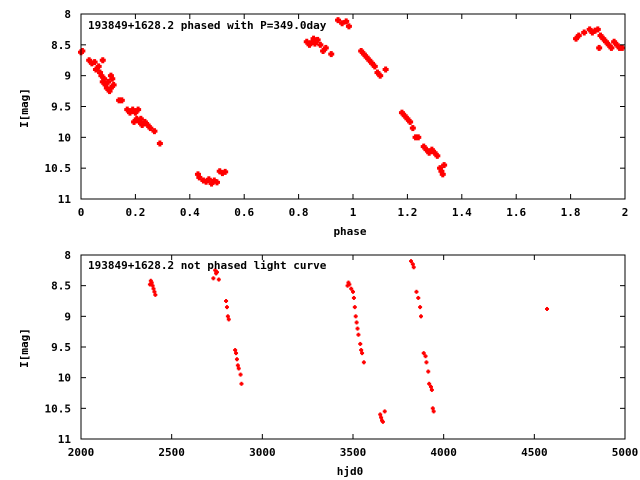 This screenshot has width=640, height=480. What do you see at coordinates (350, 471) in the screenshot?
I see `unphased-x-axis-label: hjd0` at bounding box center [350, 471].